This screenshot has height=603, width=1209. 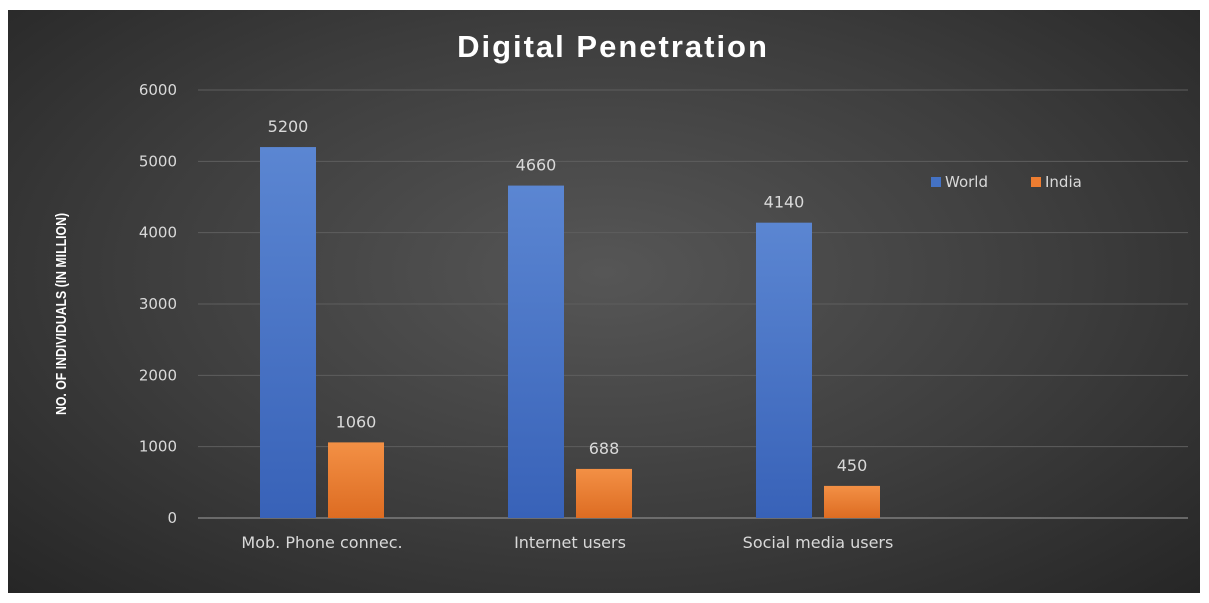 I want to click on data-label-india: 1060, so click(x=356, y=421).